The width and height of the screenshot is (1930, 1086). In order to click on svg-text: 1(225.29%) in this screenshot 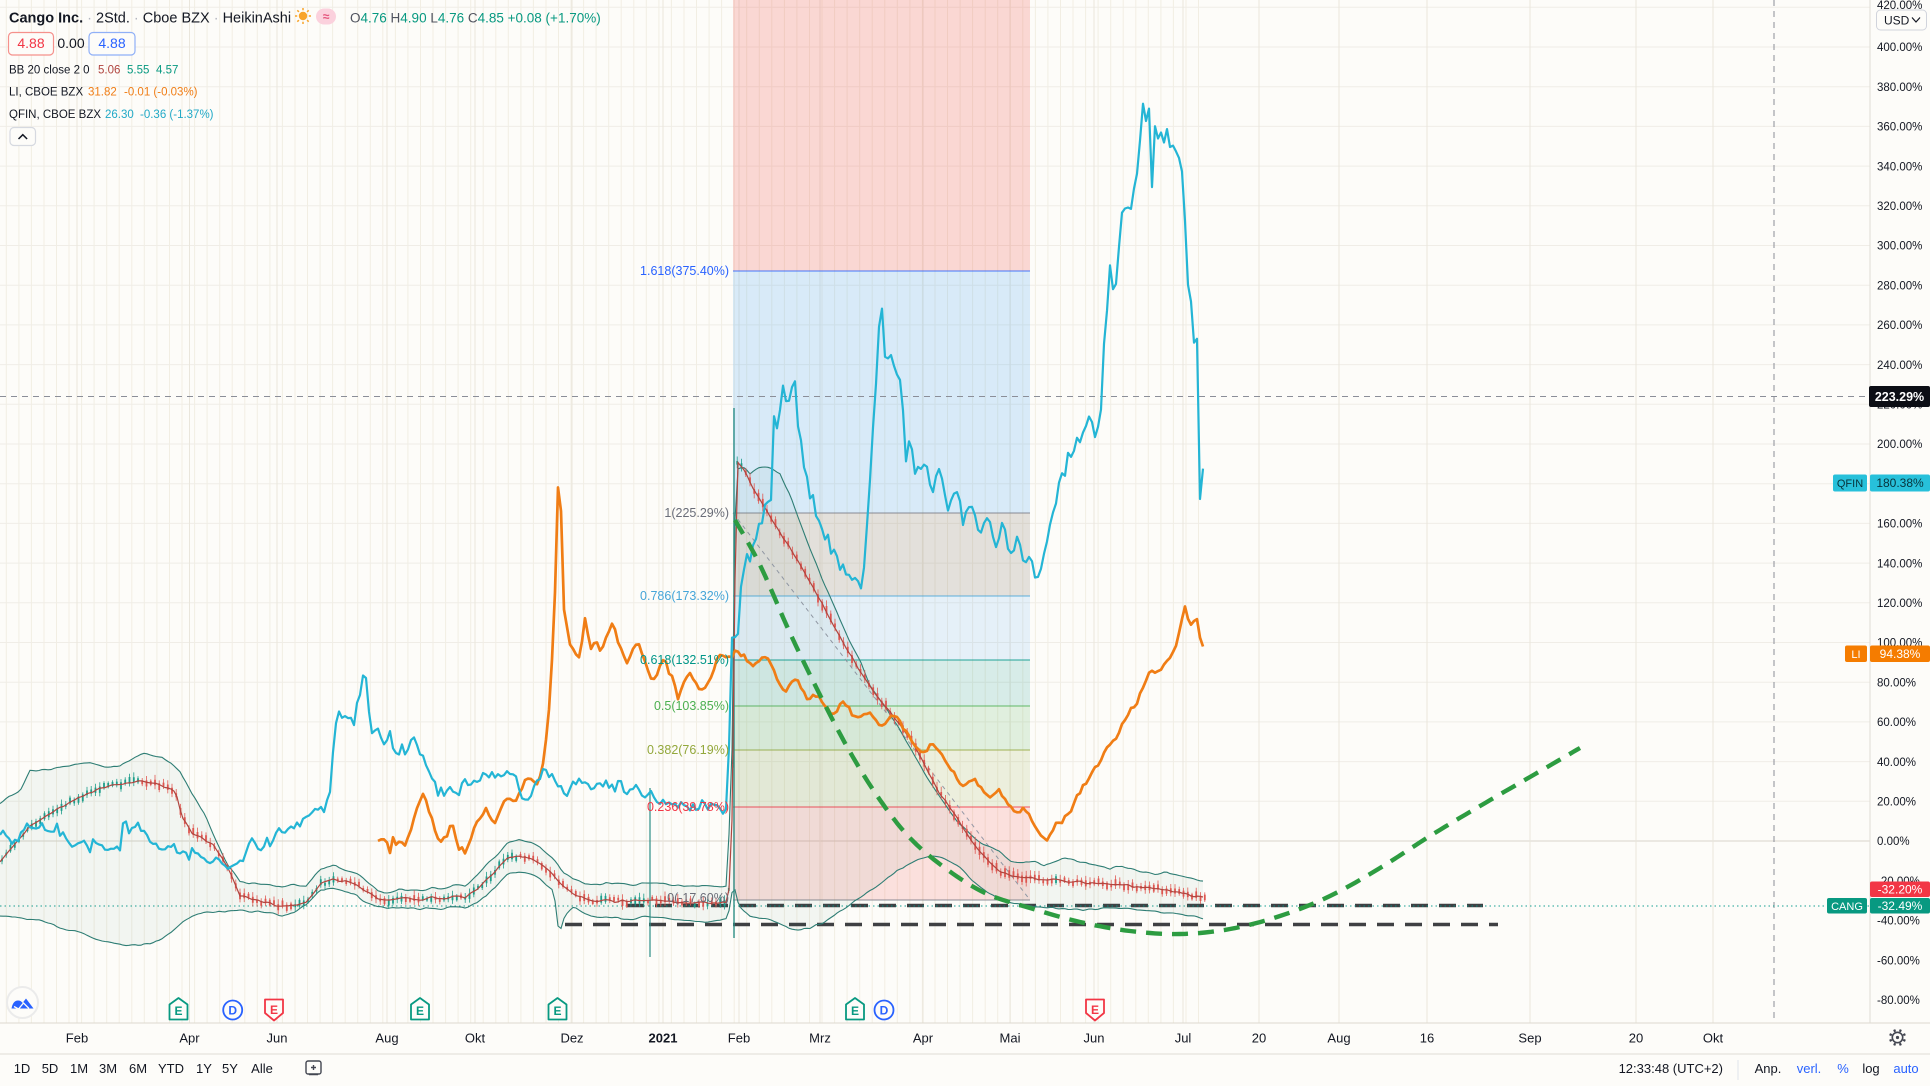, I will do `click(696, 513)`.